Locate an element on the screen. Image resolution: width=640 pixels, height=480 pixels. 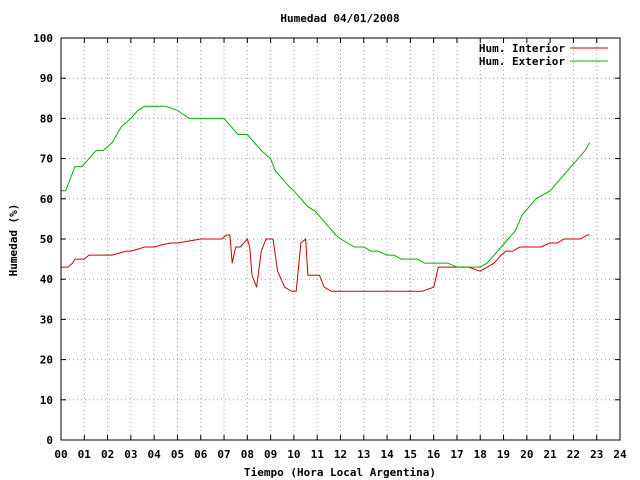
legend: Hum. Interior Hum. Exterior is located at coordinates (543, 55).